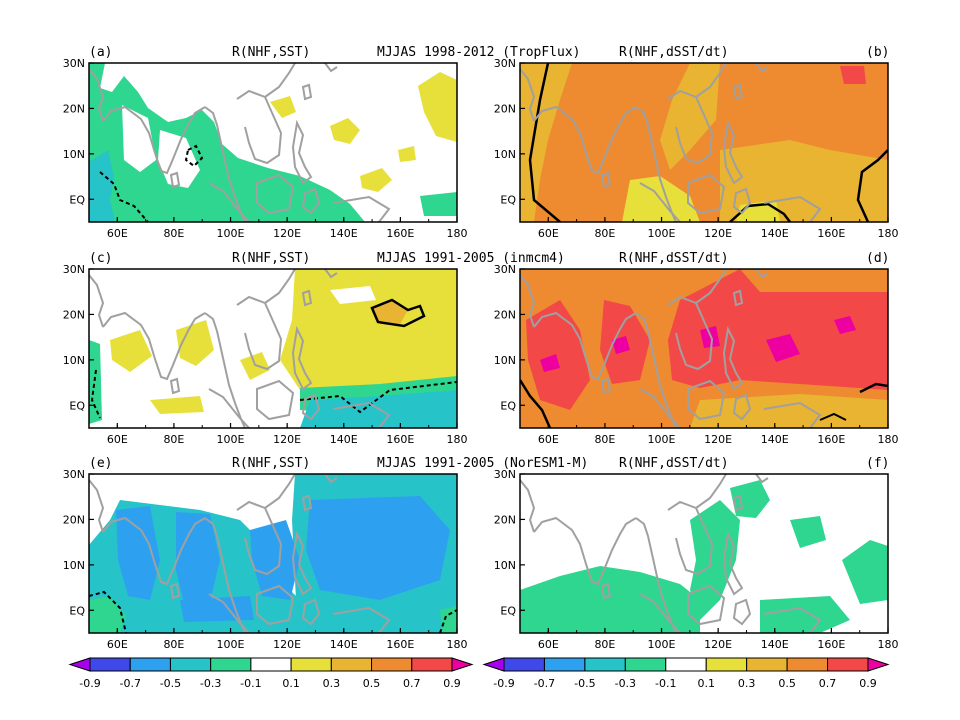 Image resolution: width=960 pixels, height=720 pixels. I want to click on panel-f-green-ne, so click(808, 532).